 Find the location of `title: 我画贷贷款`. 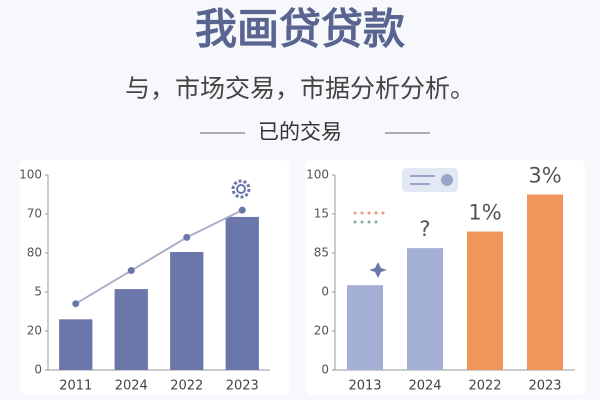

title: 我画贷贷款 is located at coordinates (300, 29).